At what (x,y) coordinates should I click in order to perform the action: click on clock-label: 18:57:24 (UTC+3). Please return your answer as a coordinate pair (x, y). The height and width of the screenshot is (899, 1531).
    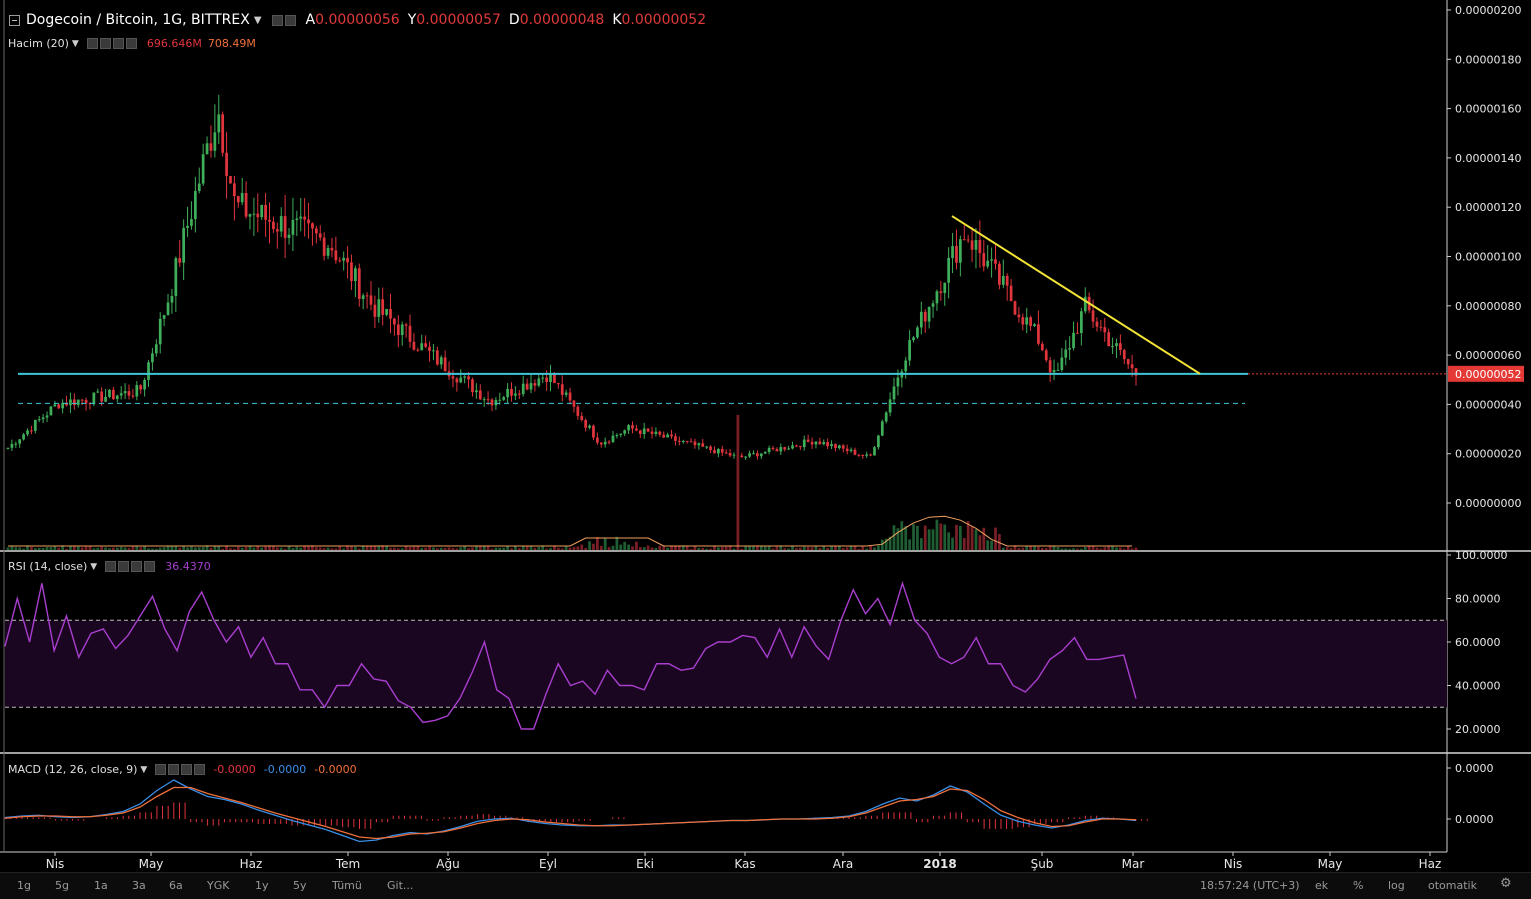
    Looking at the image, I should click on (1250, 885).